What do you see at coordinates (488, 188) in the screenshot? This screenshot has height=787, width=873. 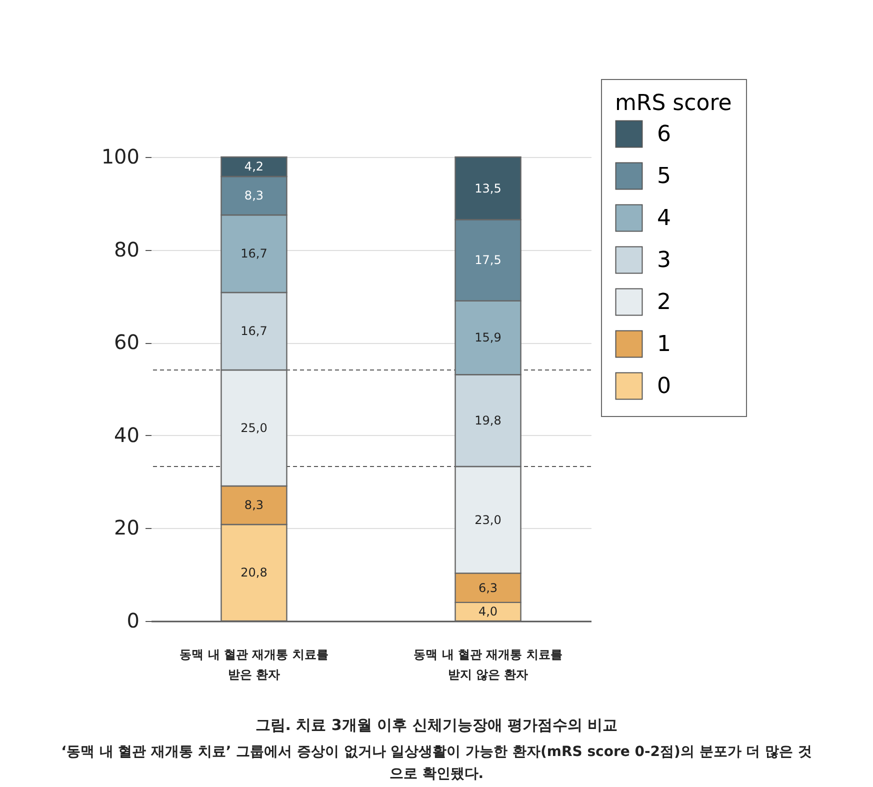 I see `data-label: 13,5` at bounding box center [488, 188].